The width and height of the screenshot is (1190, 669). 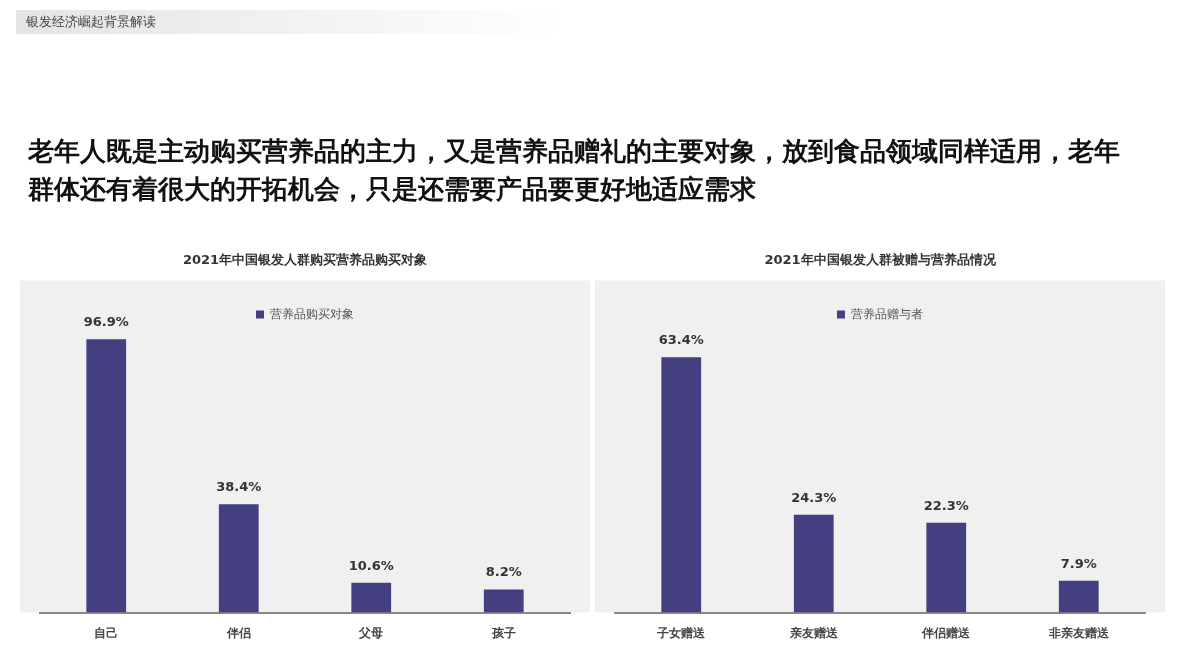 What do you see at coordinates (239, 487) in the screenshot?
I see `data-label: 38.4%` at bounding box center [239, 487].